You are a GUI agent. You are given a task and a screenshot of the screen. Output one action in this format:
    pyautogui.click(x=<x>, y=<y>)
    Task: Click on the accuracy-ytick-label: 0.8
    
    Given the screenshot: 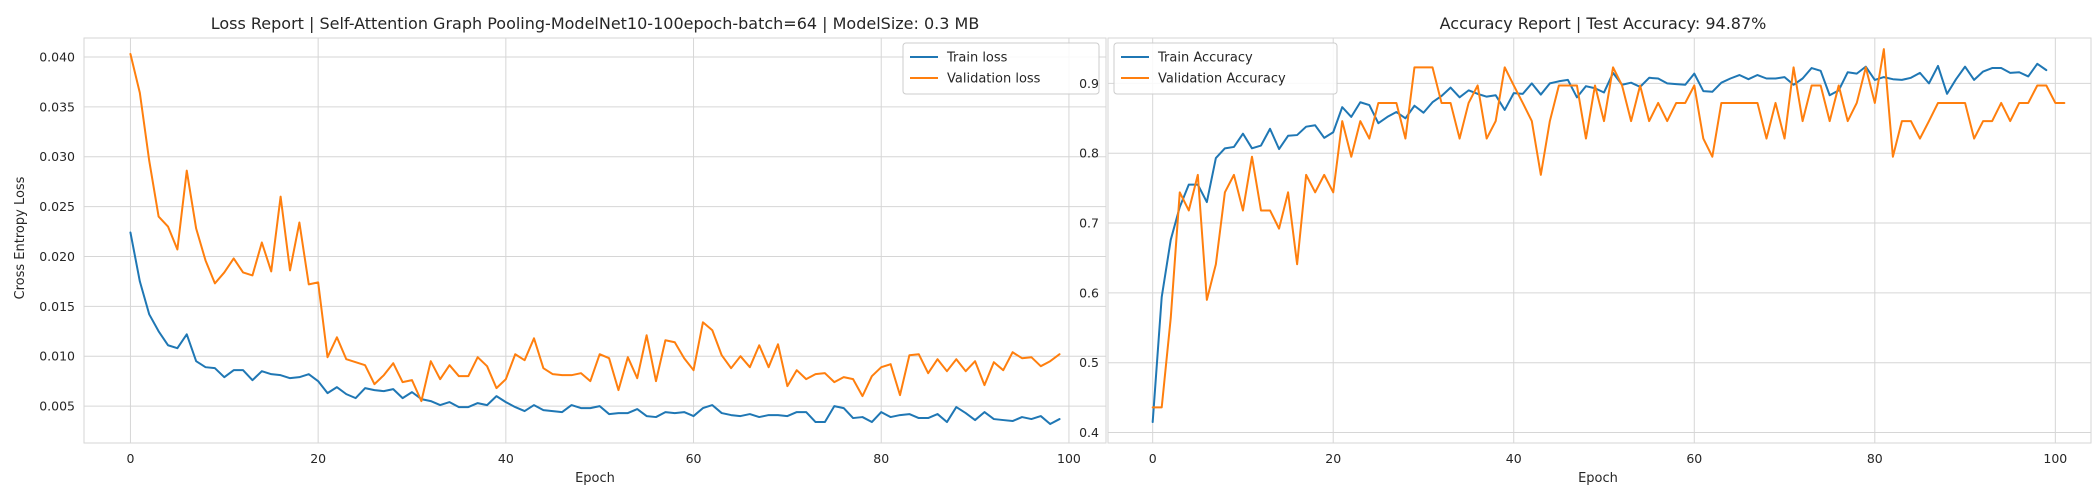 What is the action you would take?
    pyautogui.click(x=1089, y=153)
    